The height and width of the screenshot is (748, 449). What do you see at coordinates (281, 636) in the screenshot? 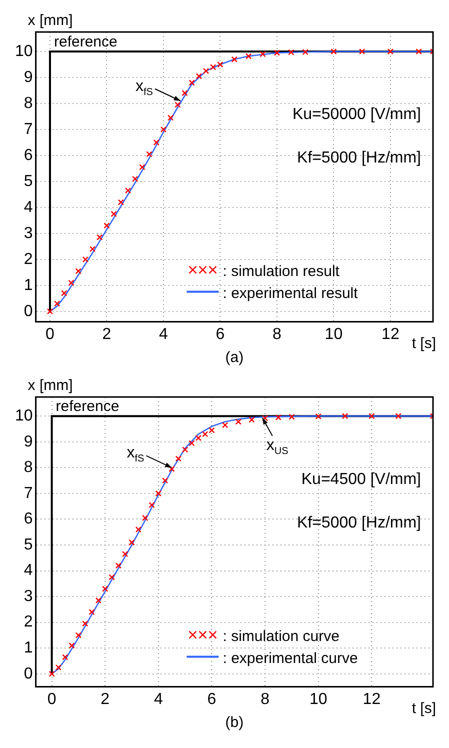
I see `legend-label: : simulation curve` at bounding box center [281, 636].